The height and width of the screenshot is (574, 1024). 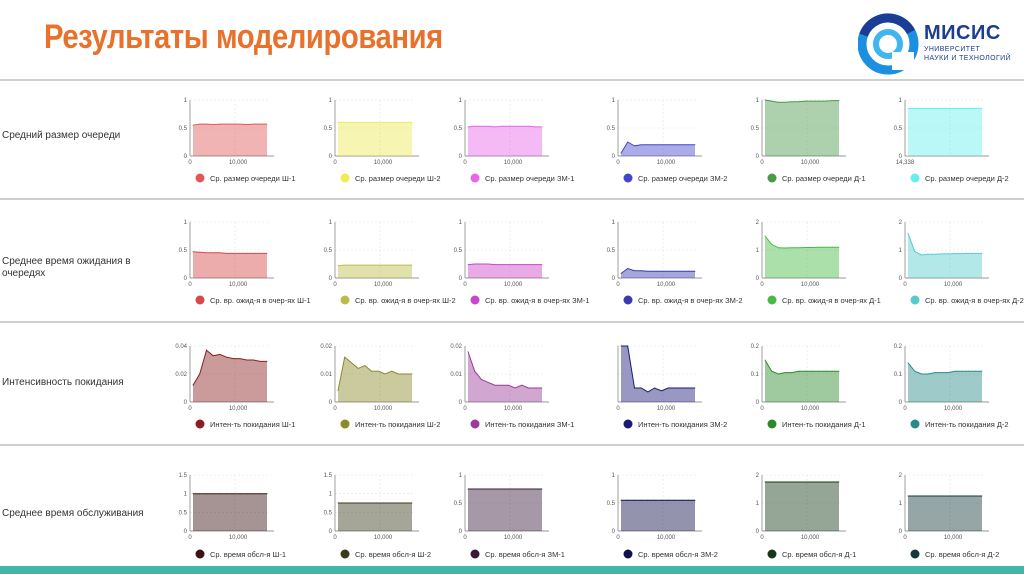 I want to click on chart-panel: 0 0.5 1 0 10,000 Ср. вр. ожид-я в очер-ях Ш-2, so click(x=390, y=262).